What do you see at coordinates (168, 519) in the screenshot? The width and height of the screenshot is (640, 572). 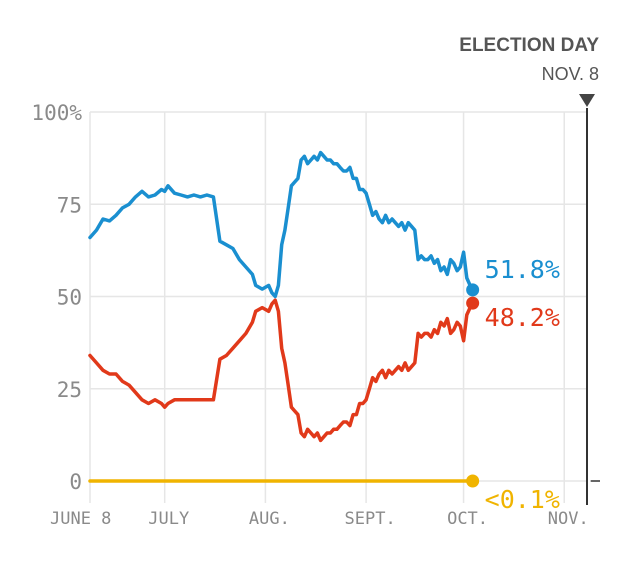 I see `x-tick-label: JULY` at bounding box center [168, 519].